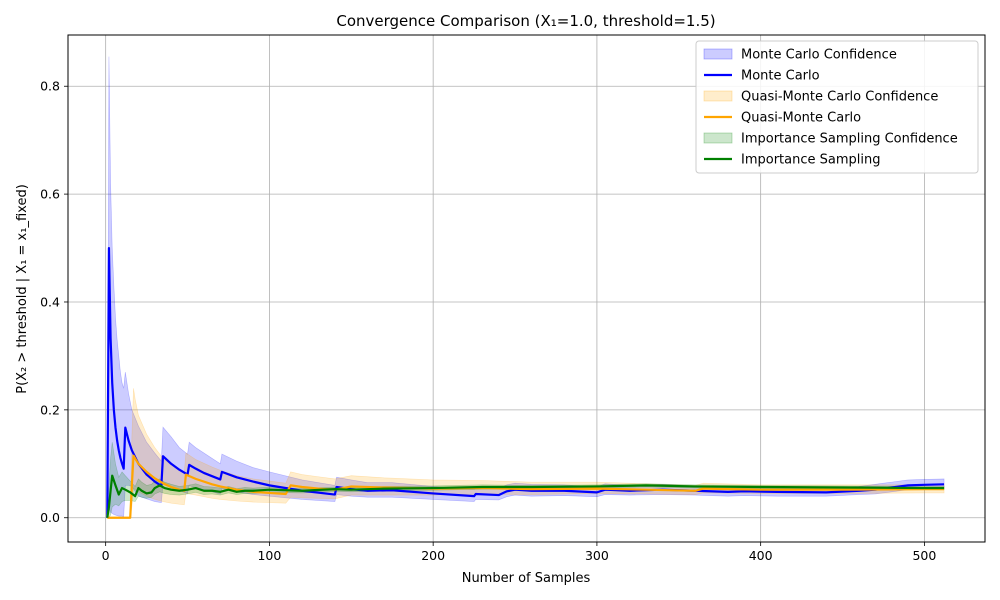 The width and height of the screenshot is (1000, 600). What do you see at coordinates (718, 96) in the screenshot?
I see `legend-swatch-quasi-monte-carlo-confidence` at bounding box center [718, 96].